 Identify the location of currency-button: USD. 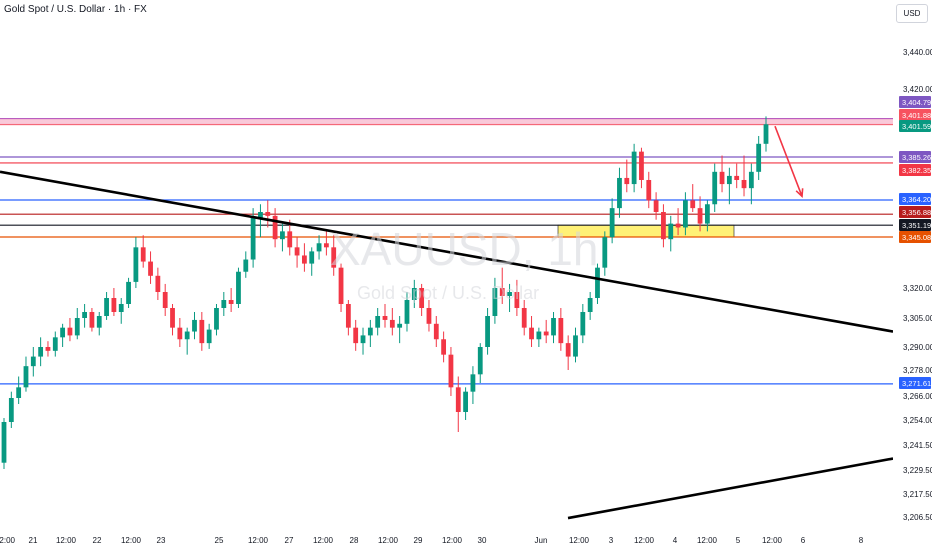
(912, 13).